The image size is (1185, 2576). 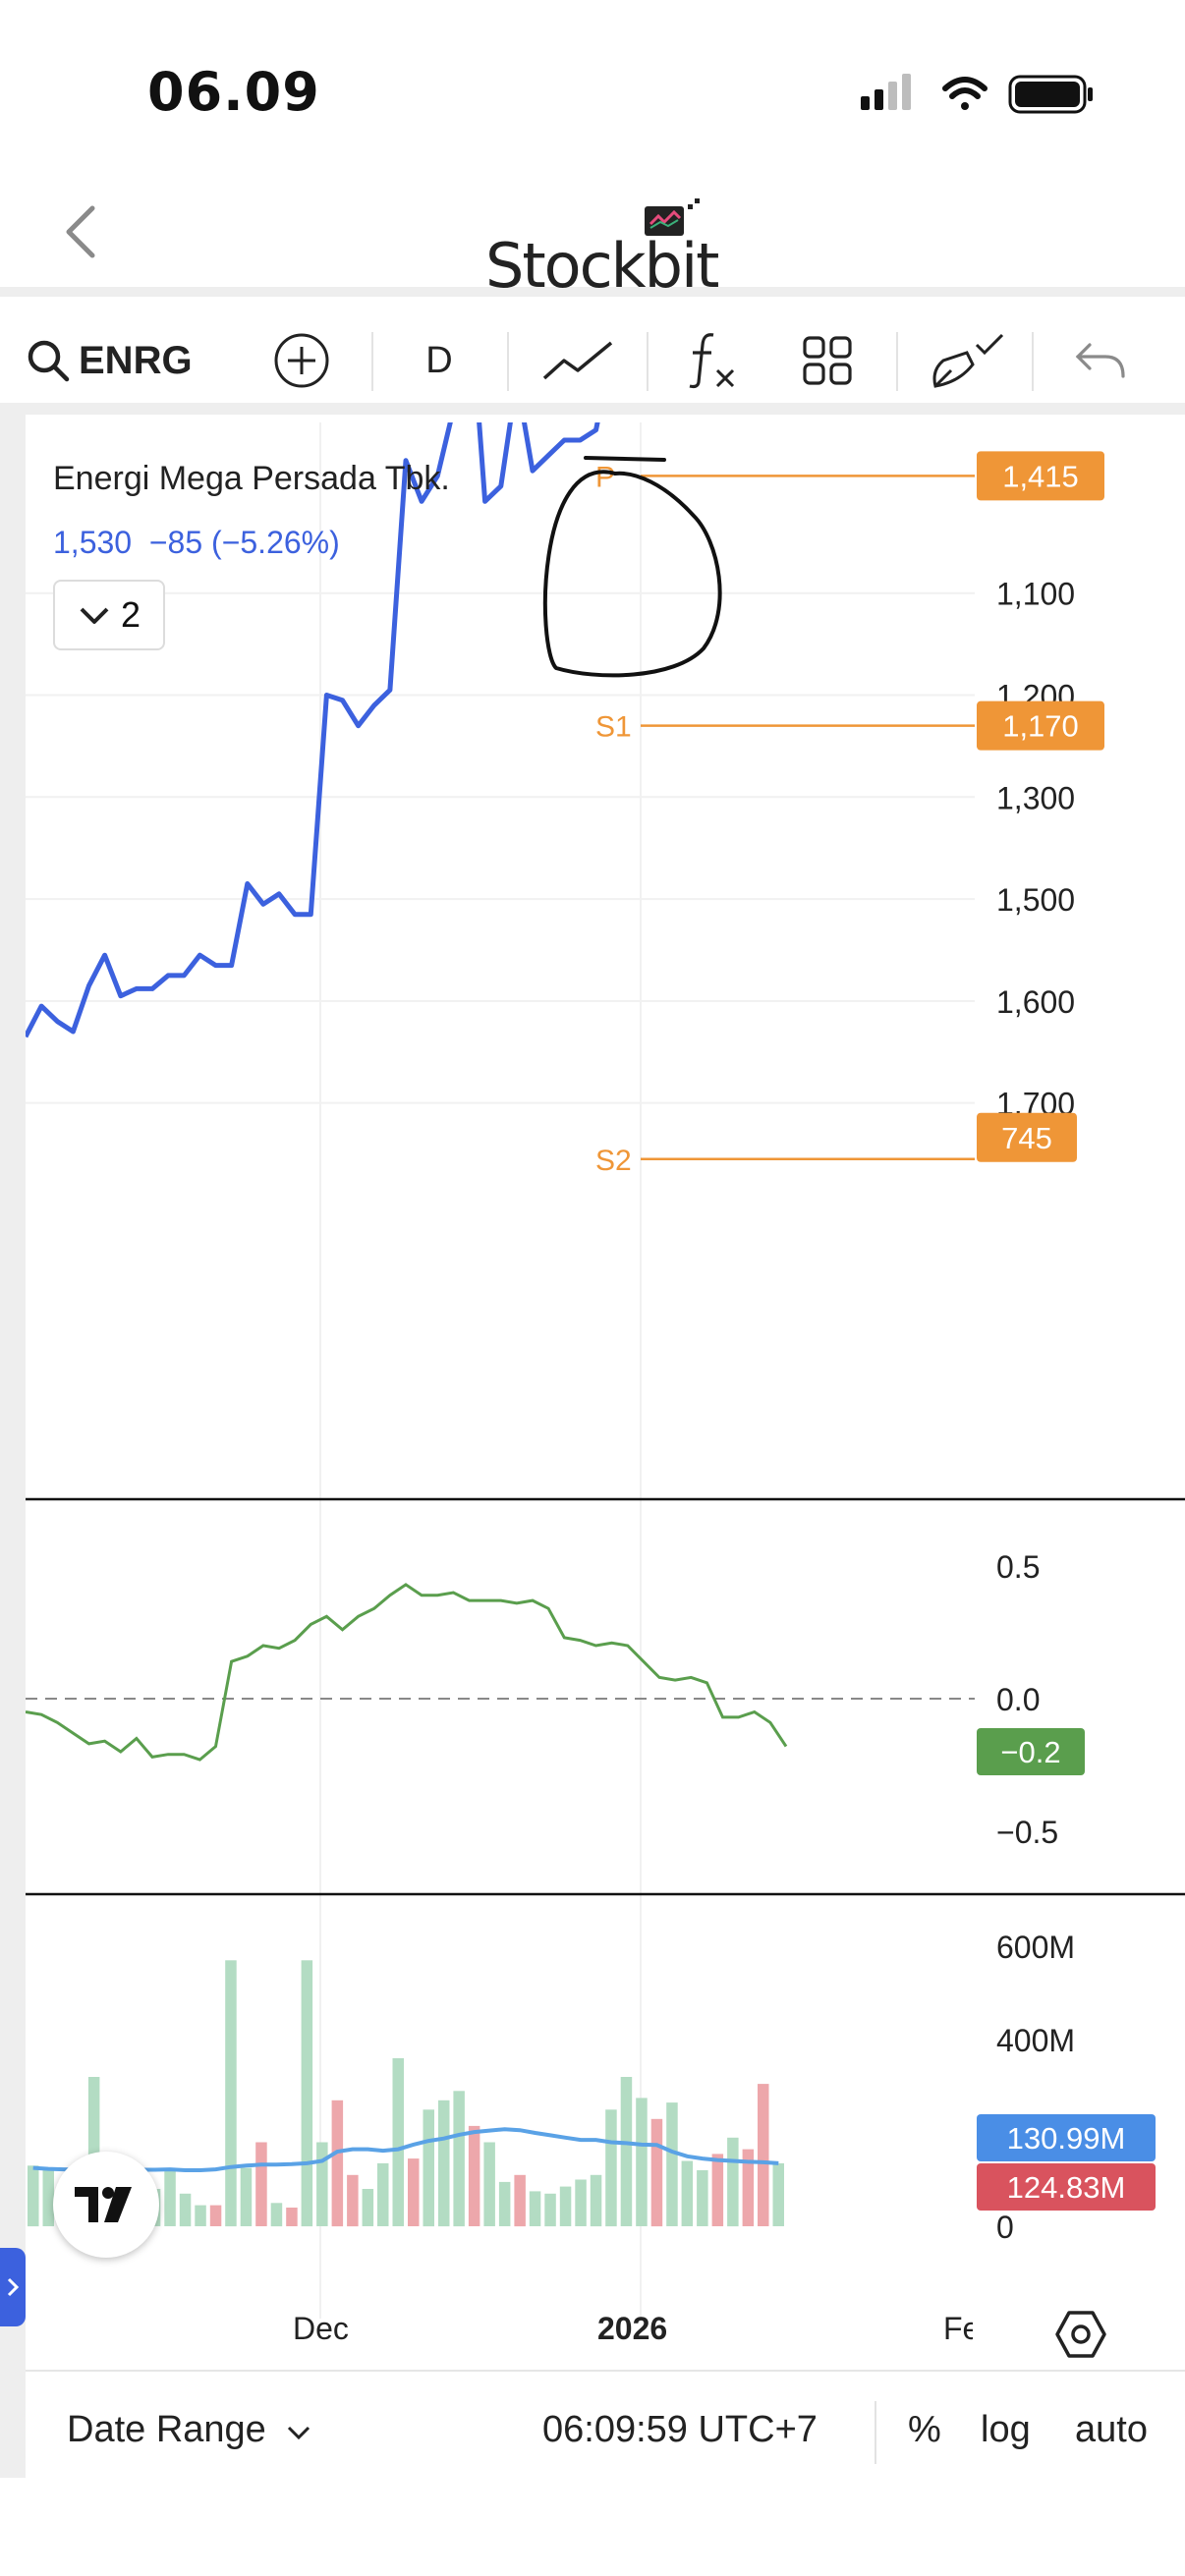 What do you see at coordinates (614, 1161) in the screenshot?
I see `pivot-label-s2: S2` at bounding box center [614, 1161].